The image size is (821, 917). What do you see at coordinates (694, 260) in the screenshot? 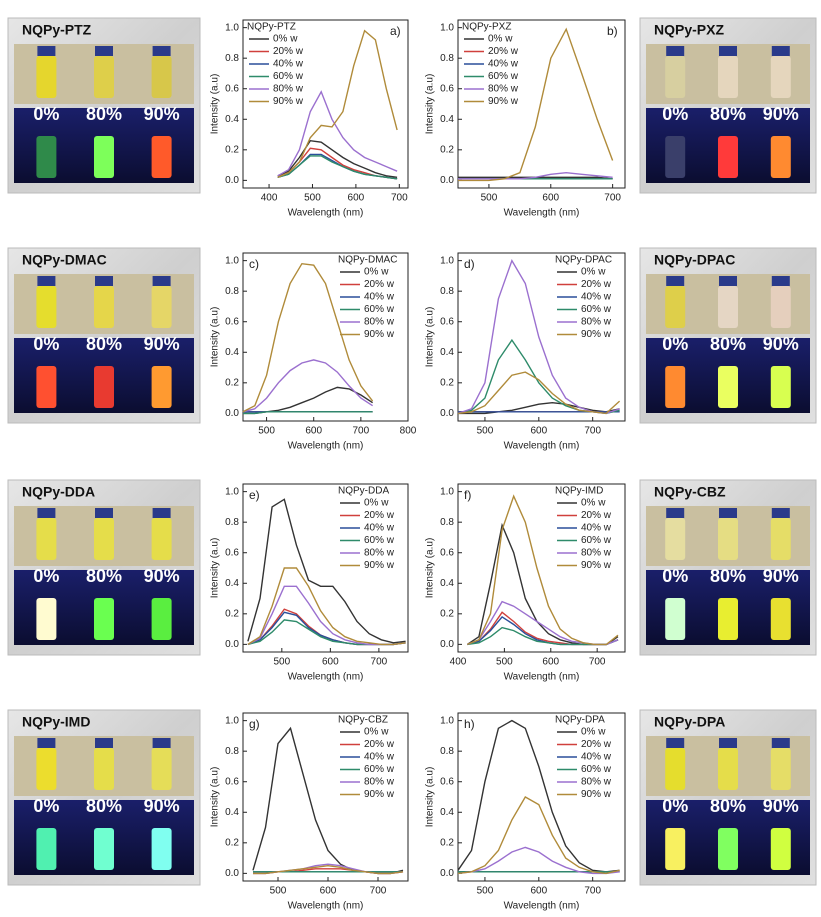
I see `photo-title: NQPy-DPAC` at bounding box center [694, 260].